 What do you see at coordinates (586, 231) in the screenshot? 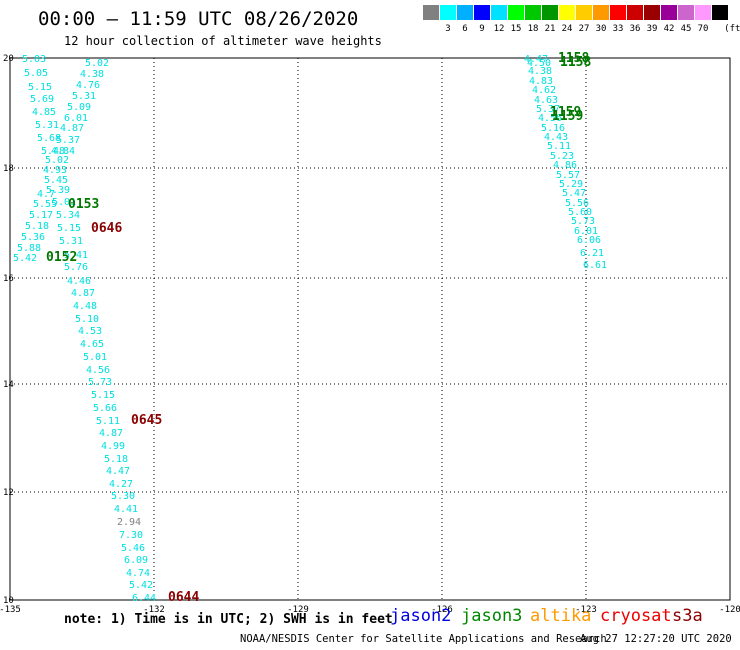
I see `wave-height-value: 6.01` at bounding box center [586, 231].